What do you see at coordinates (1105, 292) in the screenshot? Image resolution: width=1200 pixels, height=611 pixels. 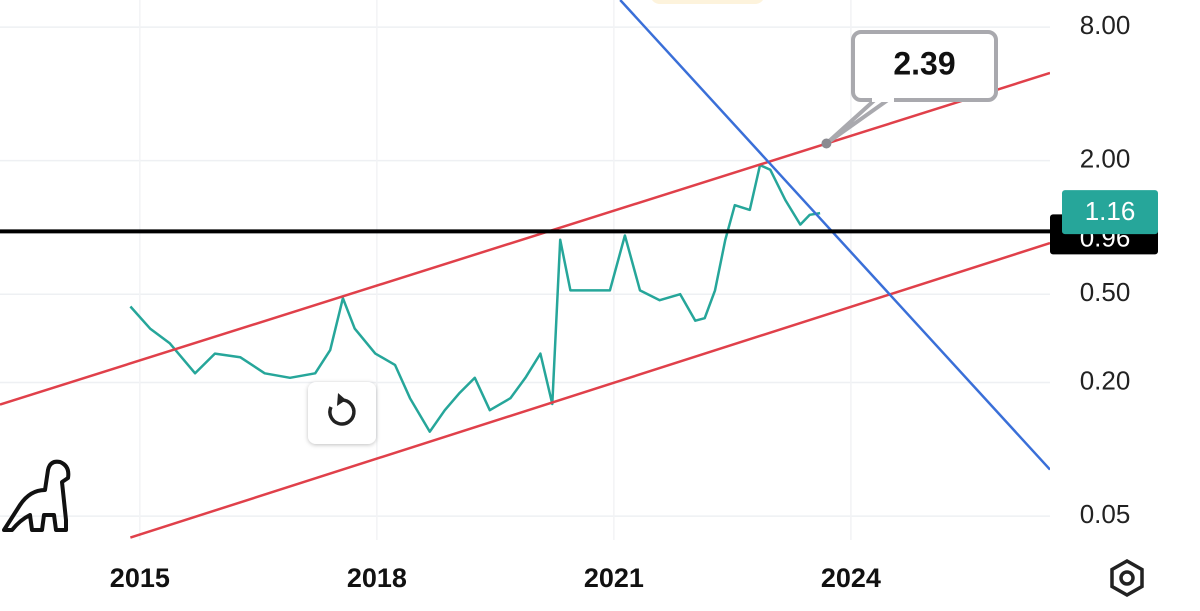 I see `y-tick-label: 0.50` at bounding box center [1105, 292].